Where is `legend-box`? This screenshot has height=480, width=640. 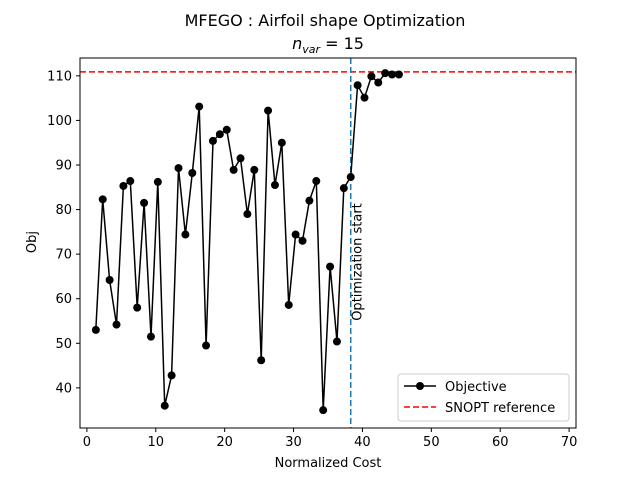 legend-box is located at coordinates (483, 397).